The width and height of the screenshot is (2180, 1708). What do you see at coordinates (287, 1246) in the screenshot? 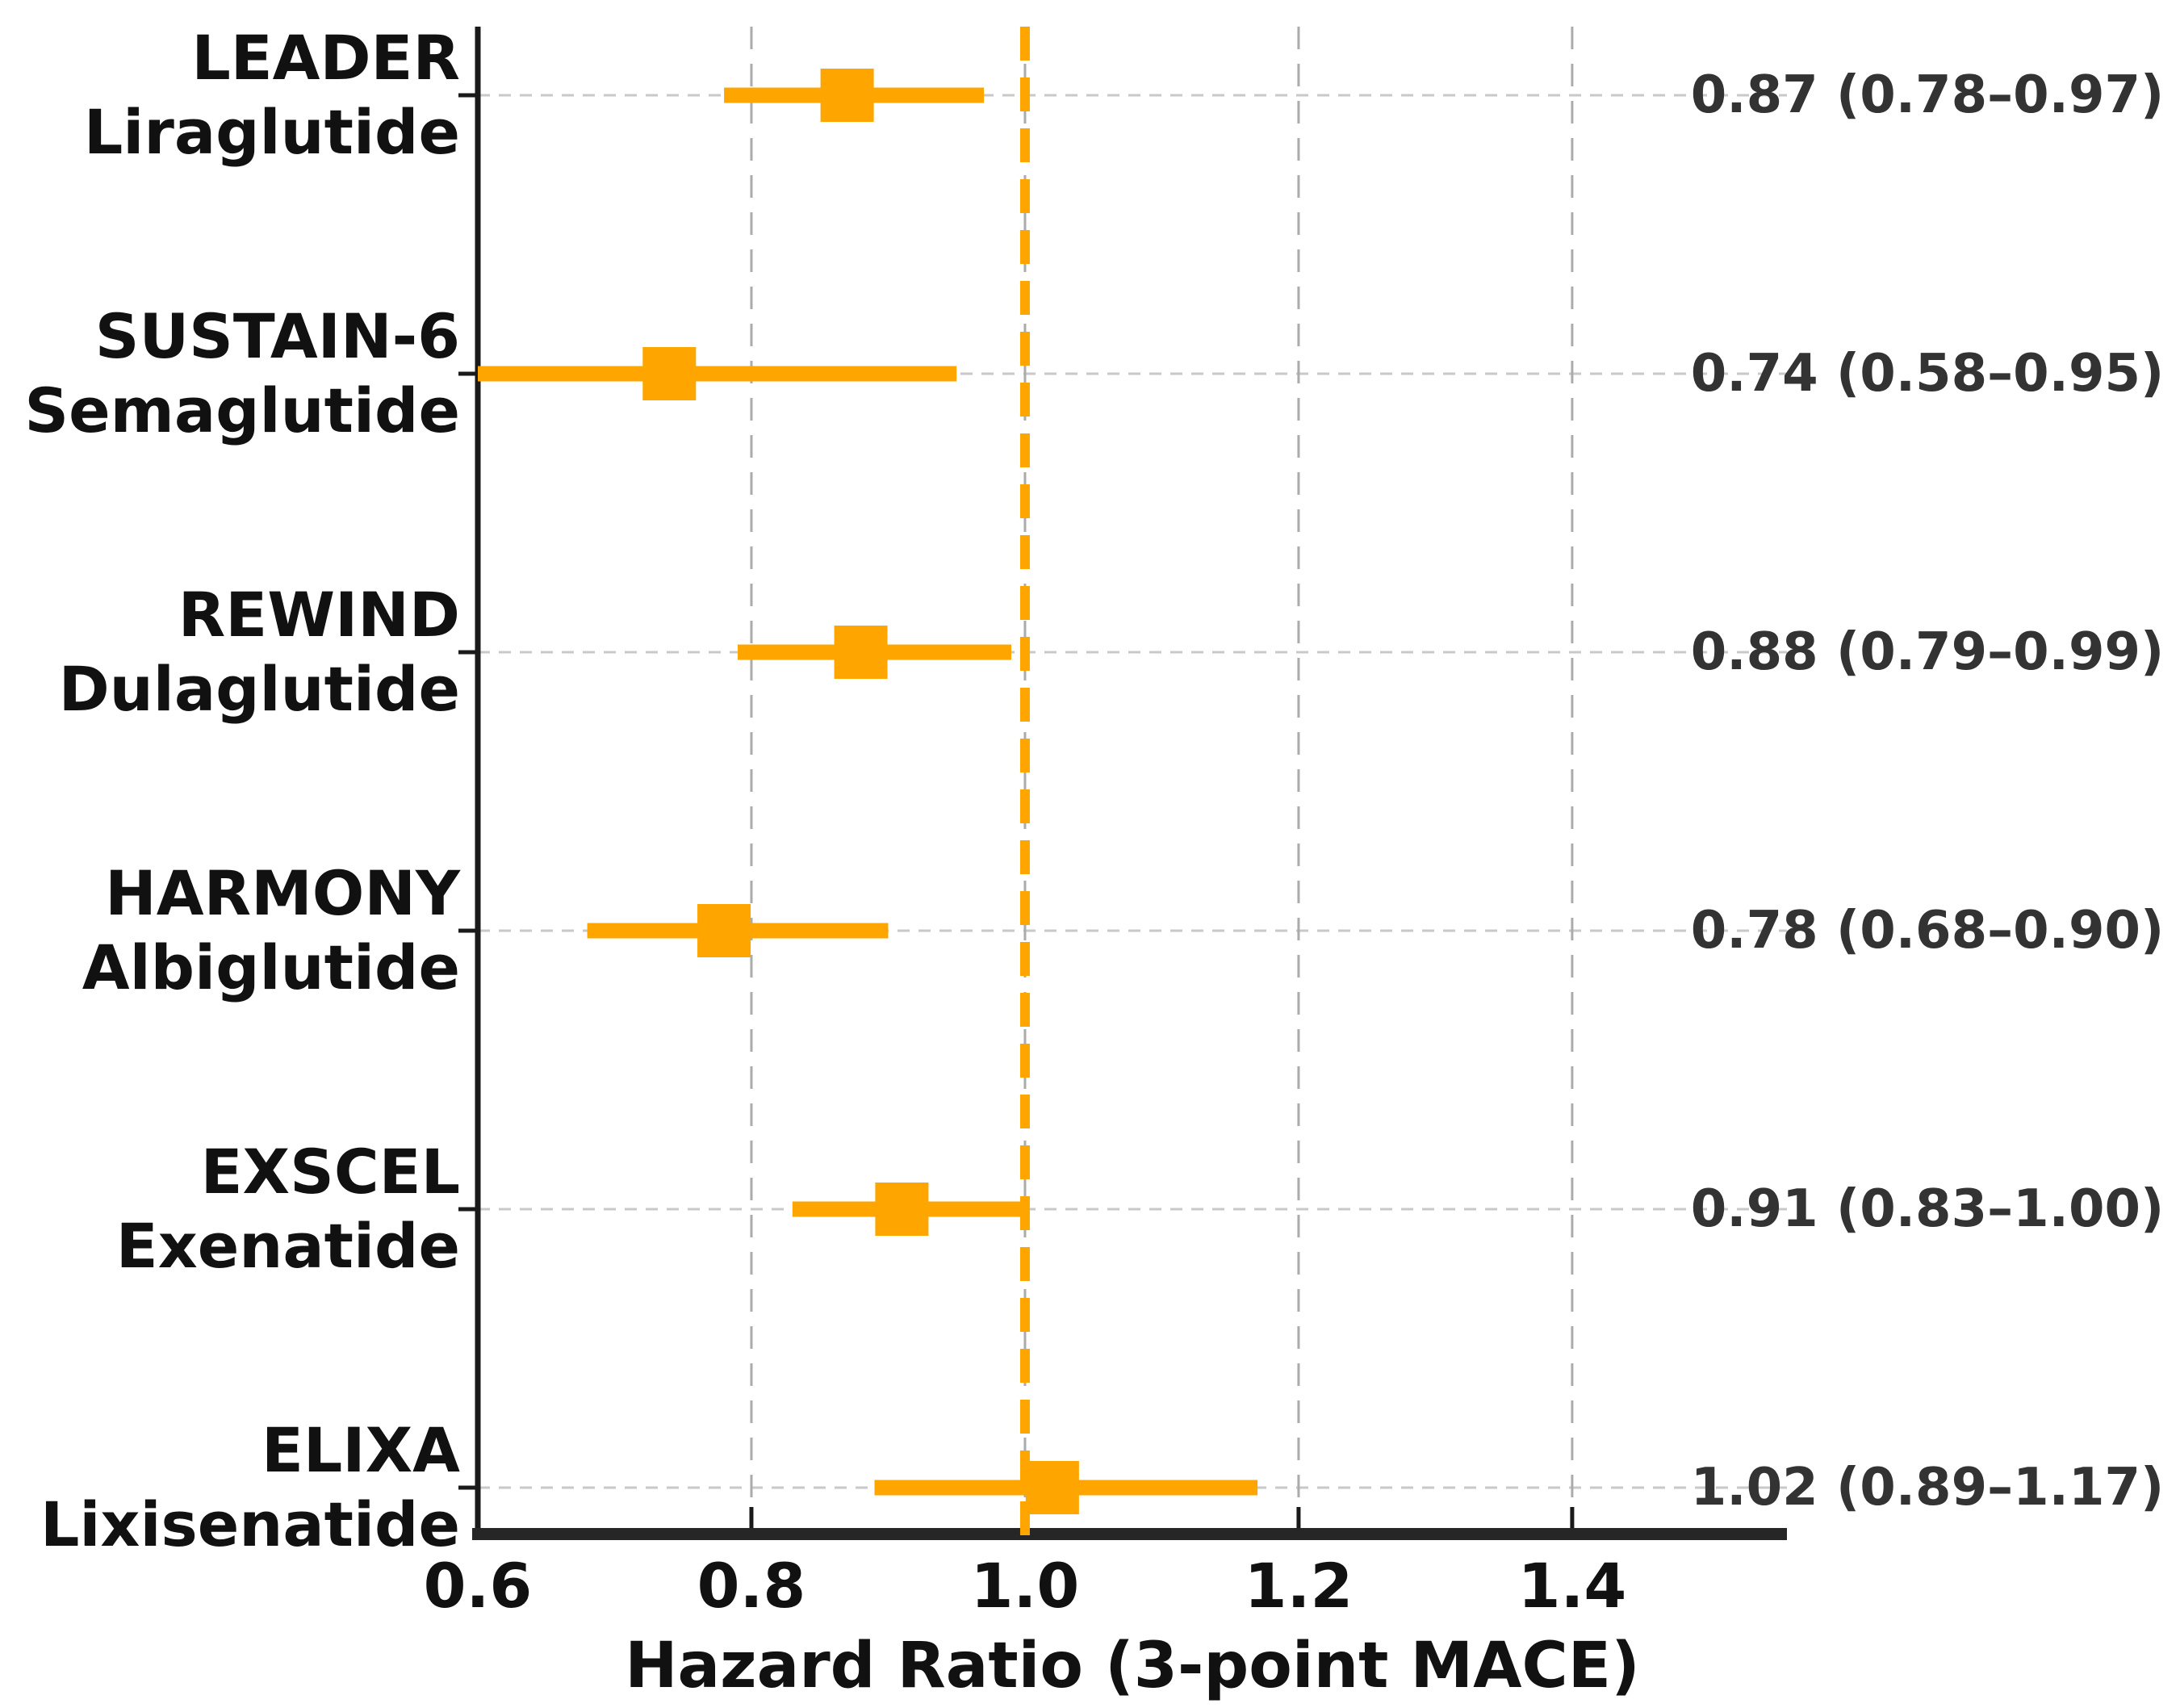
I see `drug-name: Exenatide` at bounding box center [287, 1246].